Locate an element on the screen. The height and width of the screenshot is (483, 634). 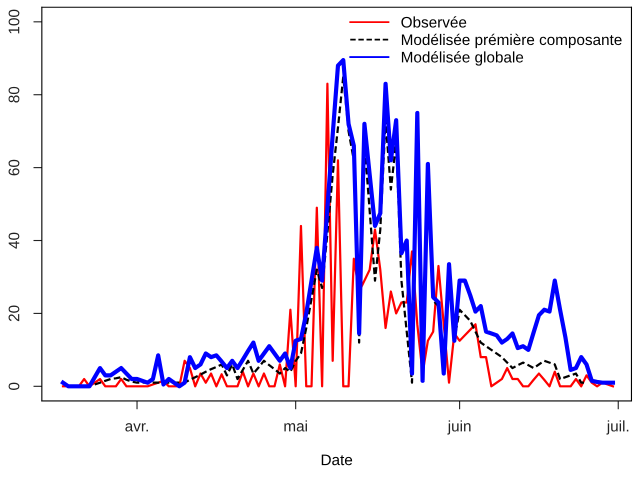
x-tick-label: juin is located at coordinates (458, 427).